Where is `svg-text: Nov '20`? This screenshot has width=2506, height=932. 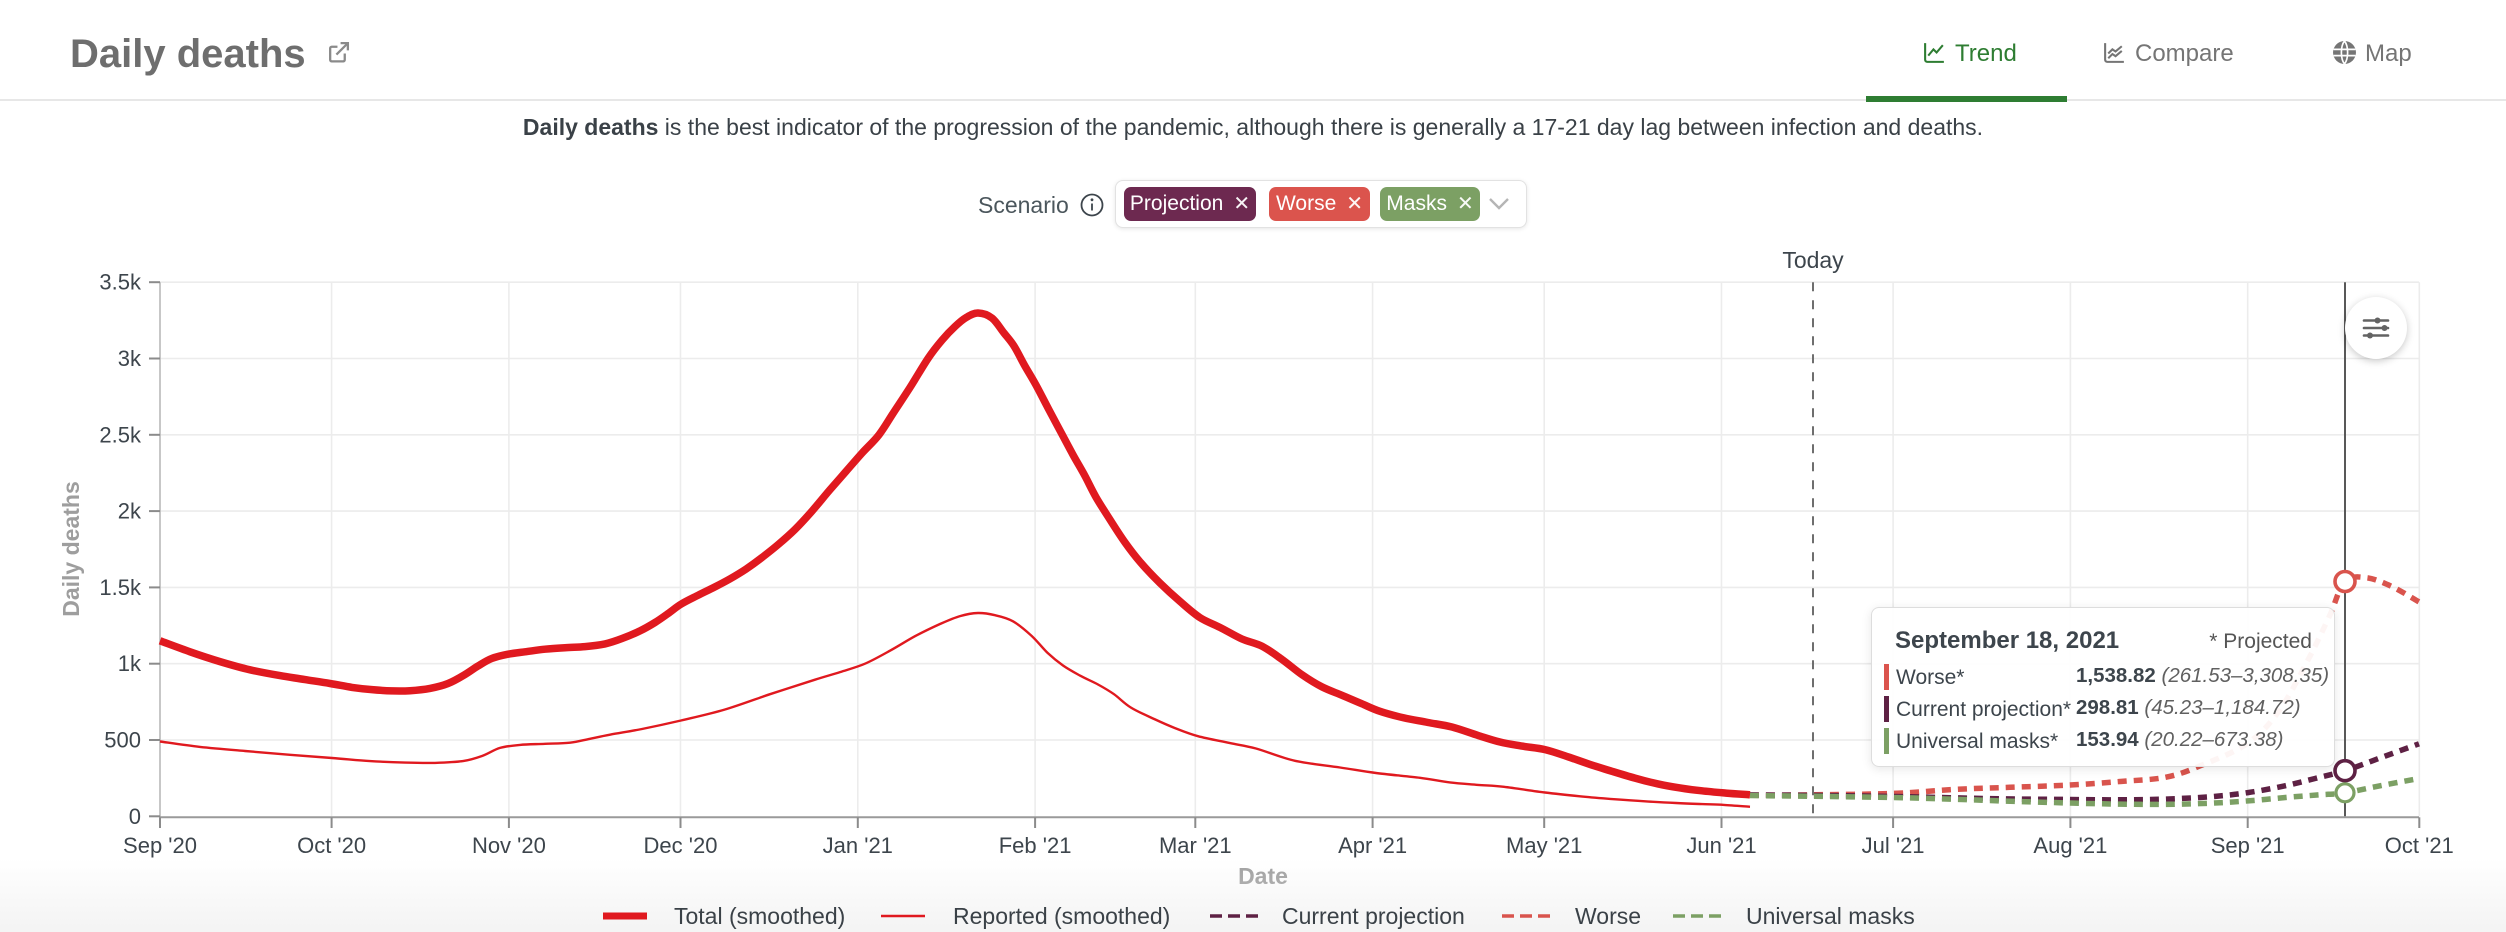 svg-text: Nov '20 is located at coordinates (509, 845).